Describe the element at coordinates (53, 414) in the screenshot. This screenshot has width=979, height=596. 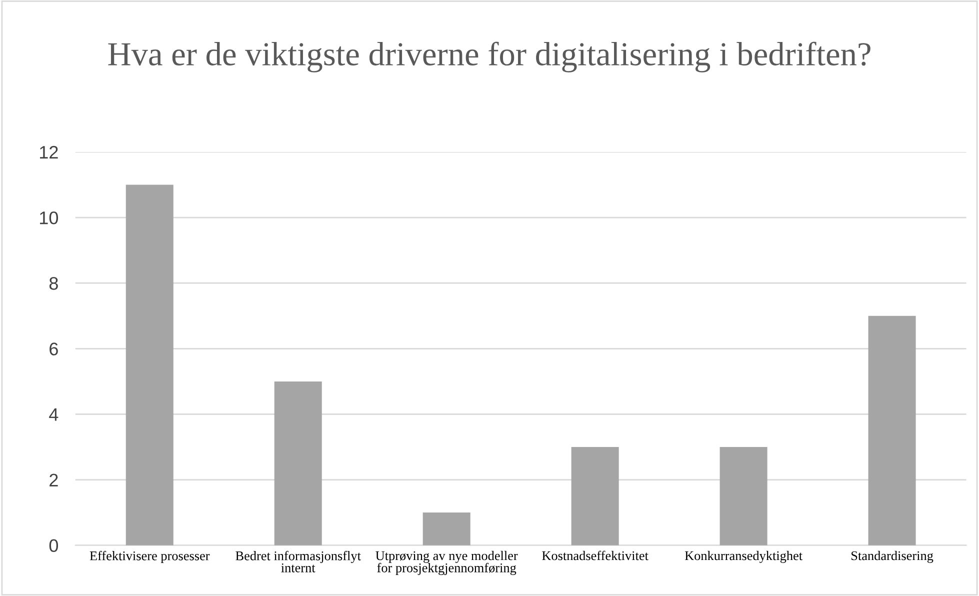
I see `y-tick-label: 4` at that location.